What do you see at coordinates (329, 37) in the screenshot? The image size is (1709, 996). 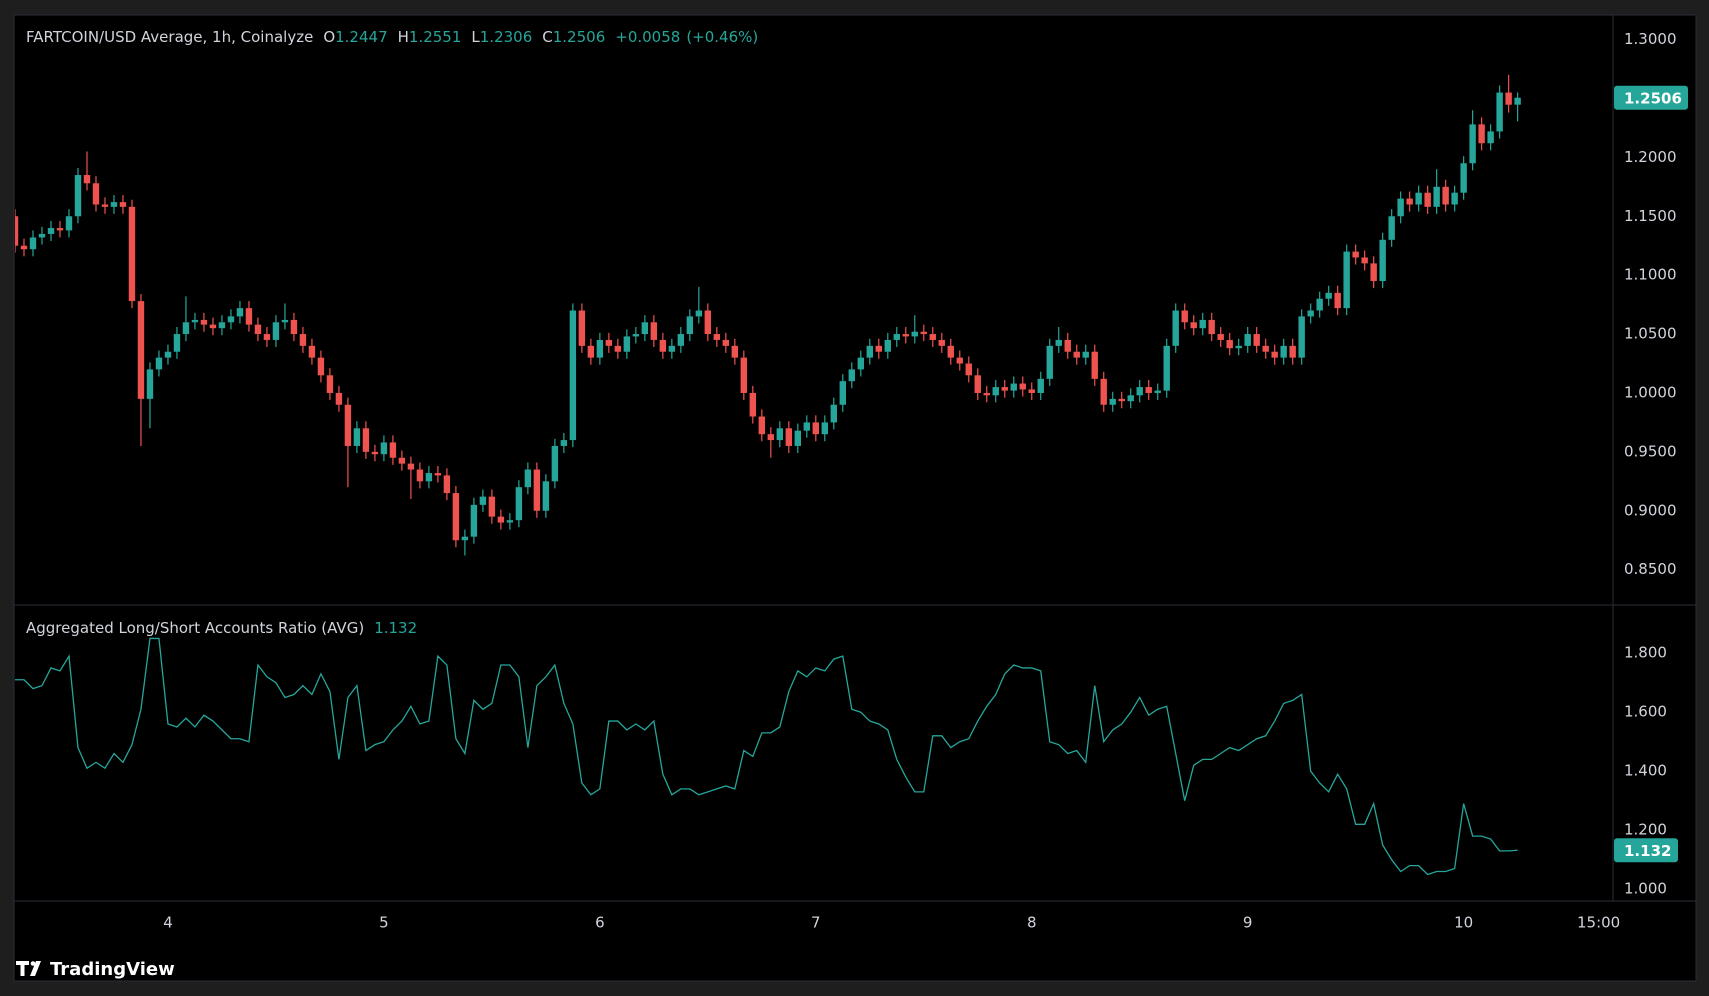 I see `ohlc-label: O` at bounding box center [329, 37].